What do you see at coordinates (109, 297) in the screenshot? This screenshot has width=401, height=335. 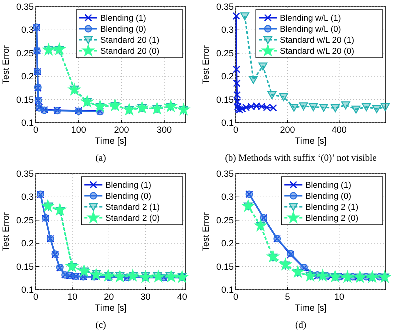 I see `x-tick-label: 20` at bounding box center [109, 297].